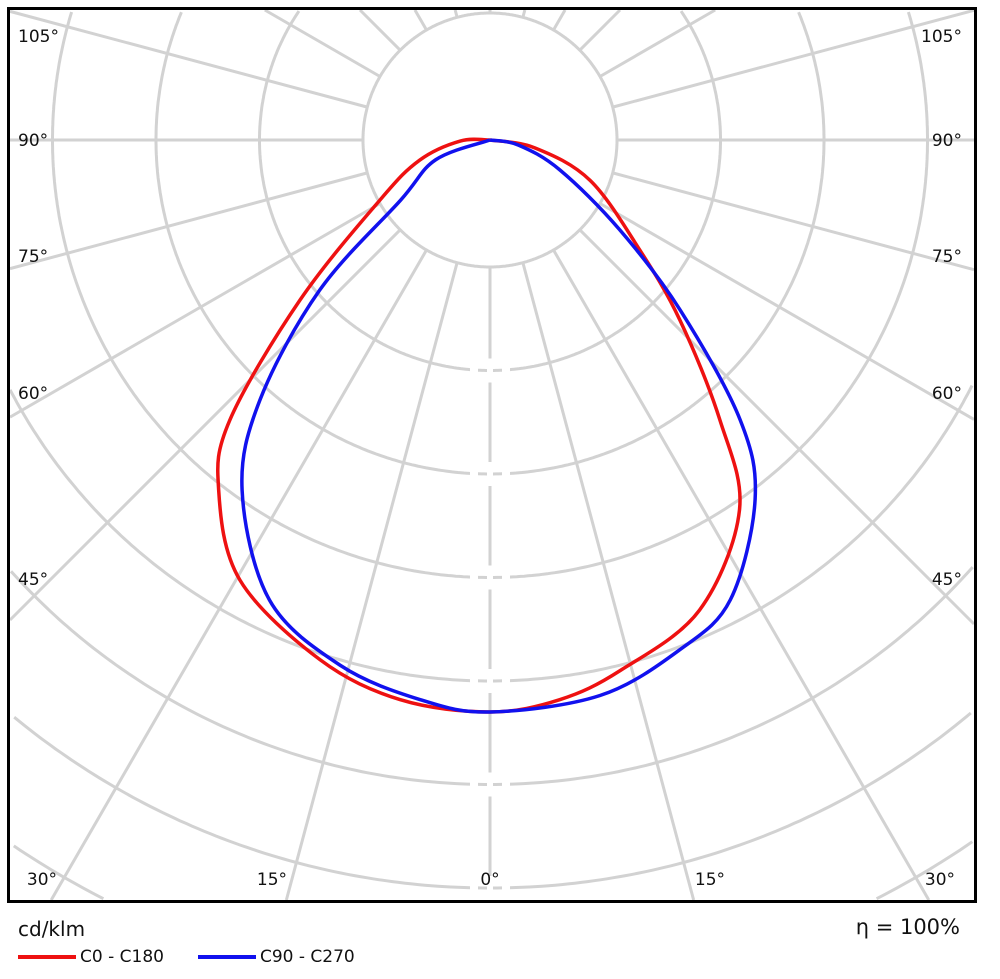  What do you see at coordinates (710, 880) in the screenshot?
I see `label-bottom-15-right: 15°` at bounding box center [710, 880].